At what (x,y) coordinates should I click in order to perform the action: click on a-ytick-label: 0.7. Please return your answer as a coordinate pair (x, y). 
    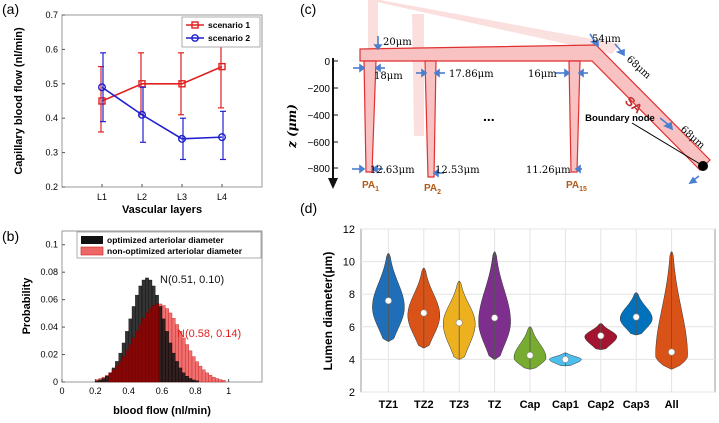
    Looking at the image, I should click on (51, 15).